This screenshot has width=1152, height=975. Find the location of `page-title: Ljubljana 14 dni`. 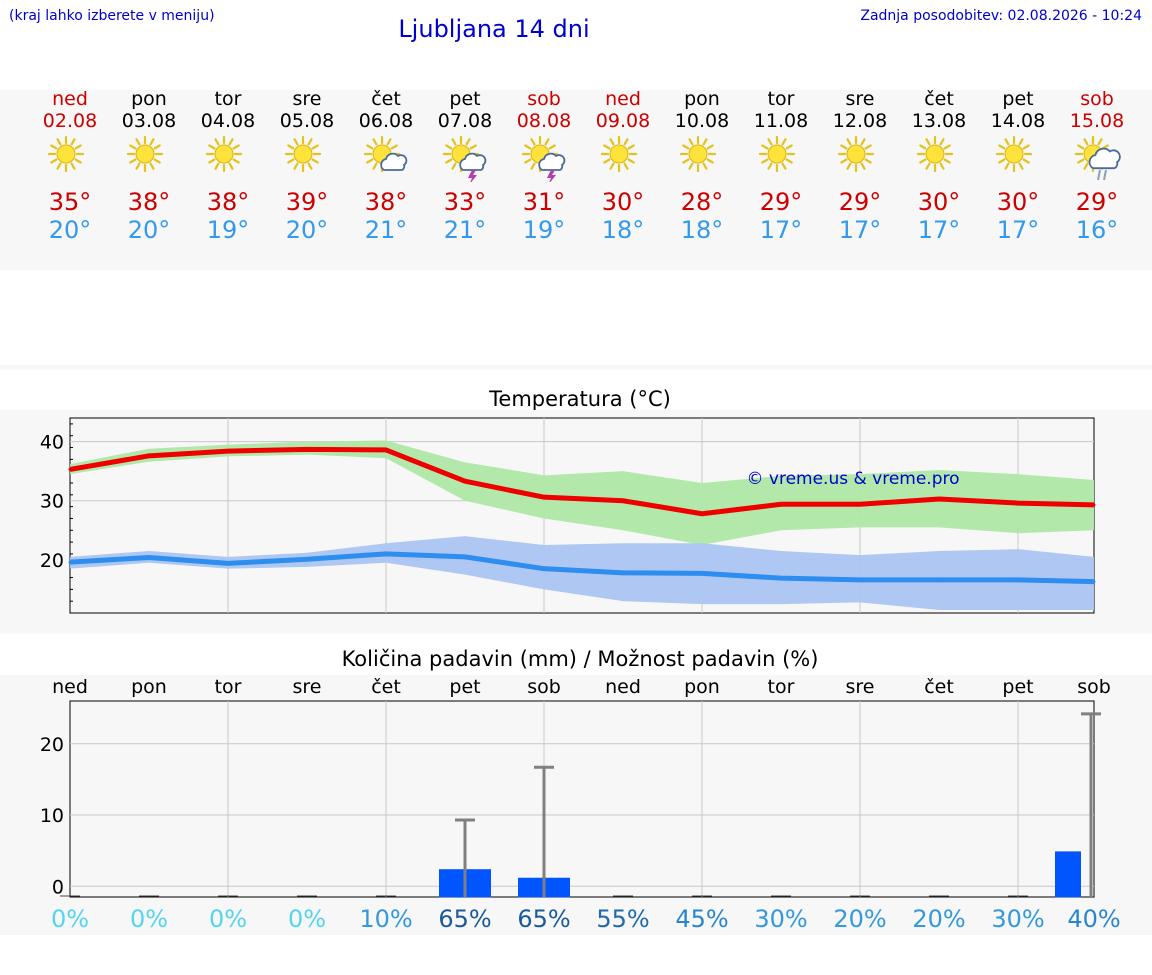

page-title: Ljubljana 14 dni is located at coordinates (494, 29).